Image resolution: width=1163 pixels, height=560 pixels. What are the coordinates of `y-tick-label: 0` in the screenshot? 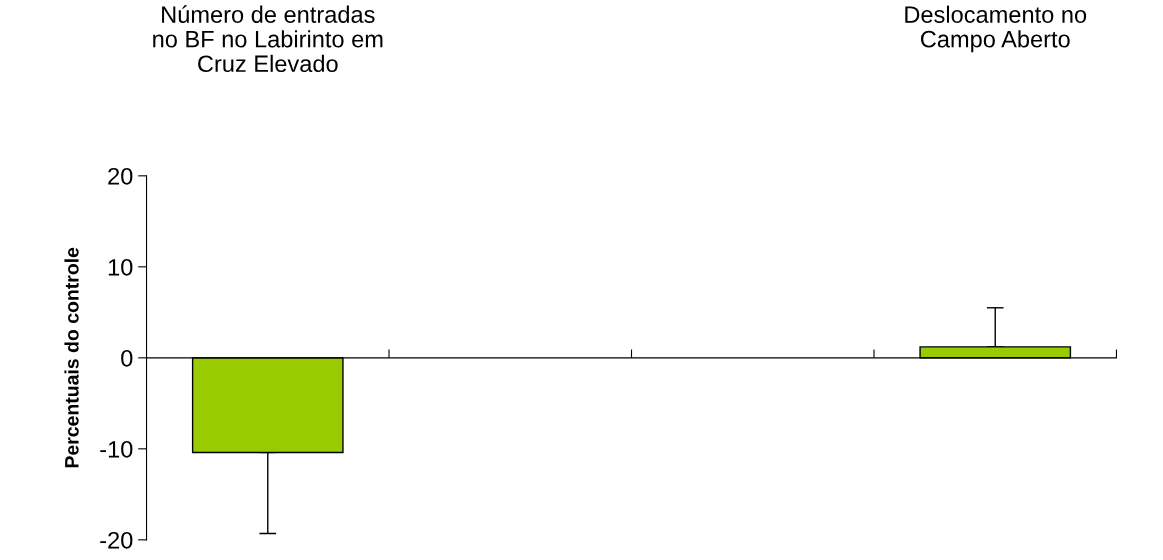 It's located at (127, 358).